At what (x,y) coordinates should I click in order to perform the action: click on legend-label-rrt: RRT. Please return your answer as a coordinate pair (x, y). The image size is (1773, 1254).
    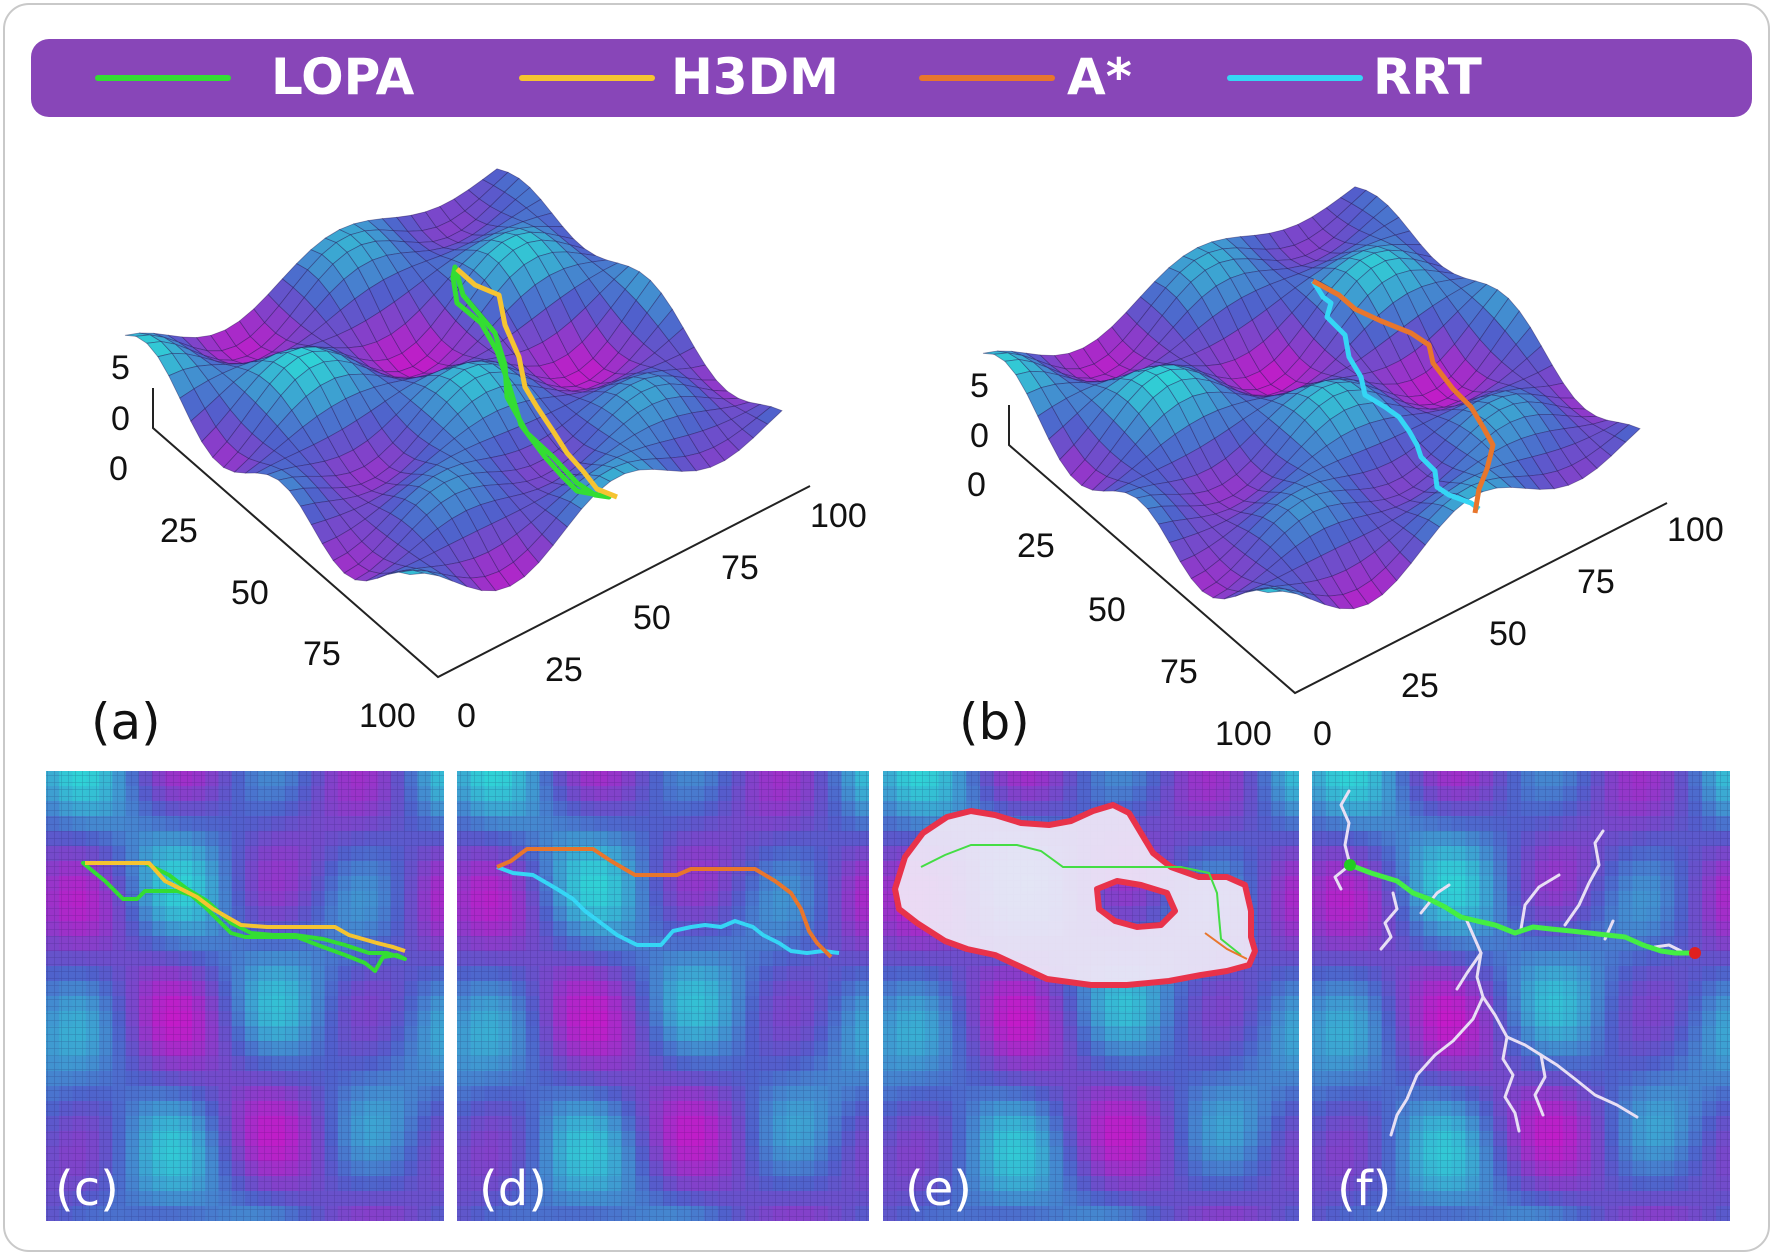
    Looking at the image, I should click on (1427, 77).